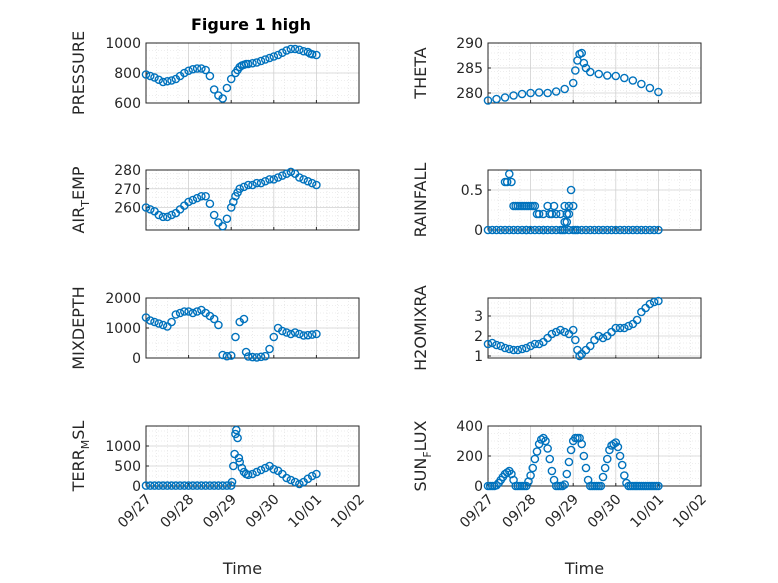 This screenshot has height=583, width=778. I want to click on subplot-pressure: 600 800 1000 PRESSURE, so click(214, 73).